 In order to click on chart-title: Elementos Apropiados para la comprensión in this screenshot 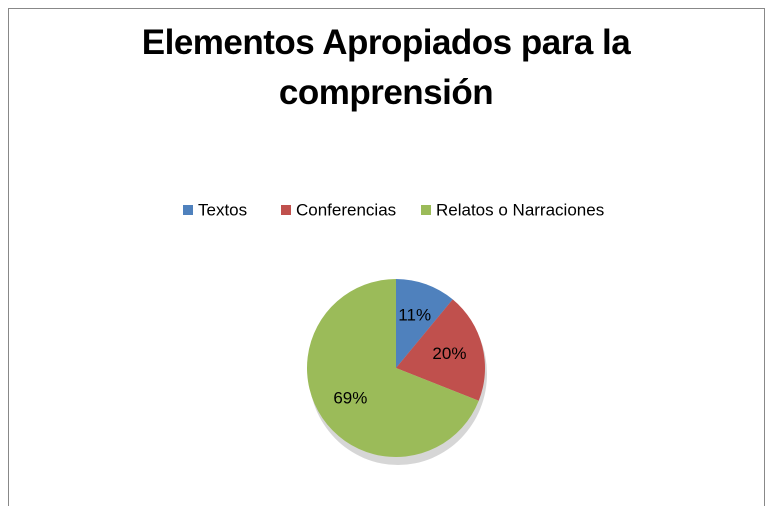, I will do `click(386, 67)`.